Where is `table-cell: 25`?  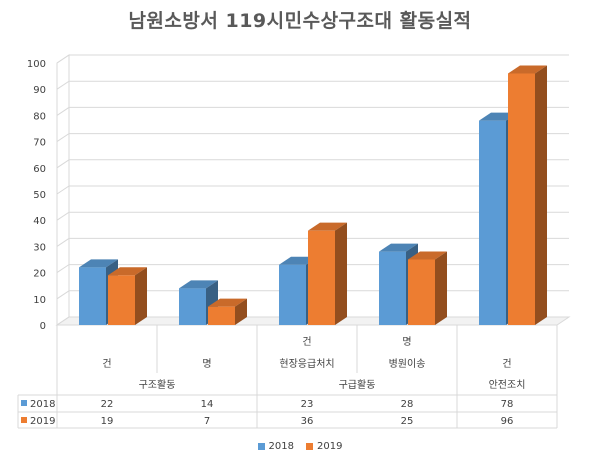 table-cell: 25 is located at coordinates (407, 421).